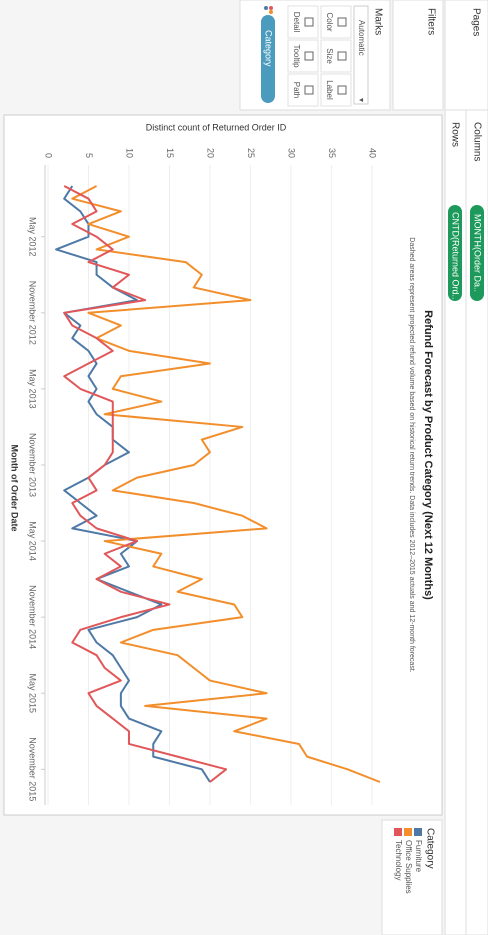 The width and height of the screenshot is (488, 935). I want to click on rows-pill, so click(455, 253).